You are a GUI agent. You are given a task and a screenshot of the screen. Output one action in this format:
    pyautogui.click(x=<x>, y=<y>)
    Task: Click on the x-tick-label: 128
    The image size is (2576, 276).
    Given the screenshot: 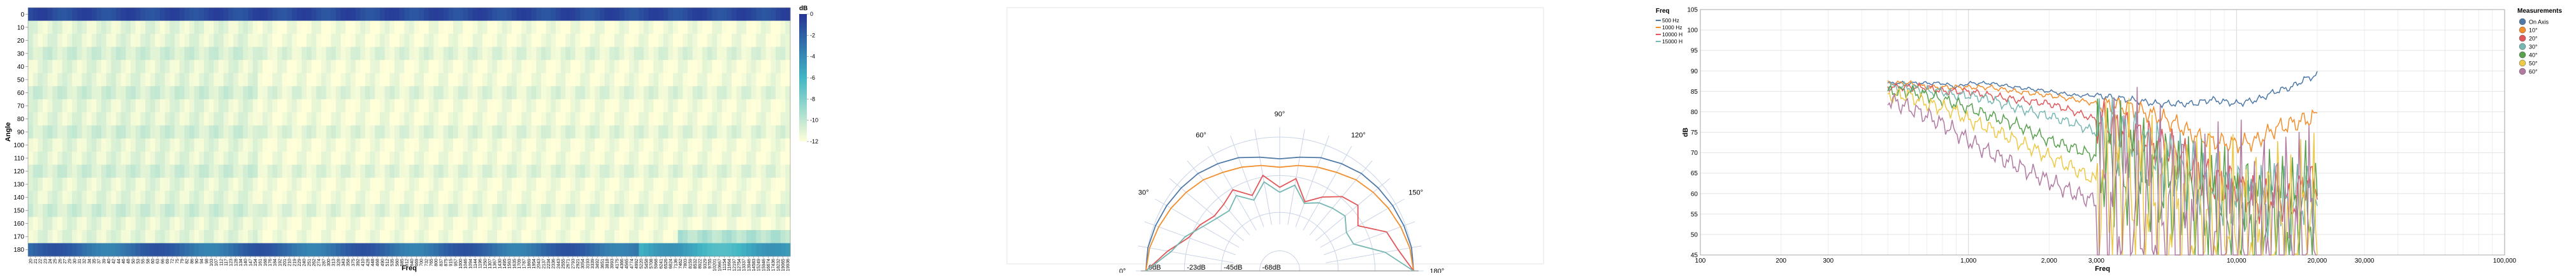 What is the action you would take?
    pyautogui.click(x=236, y=262)
    